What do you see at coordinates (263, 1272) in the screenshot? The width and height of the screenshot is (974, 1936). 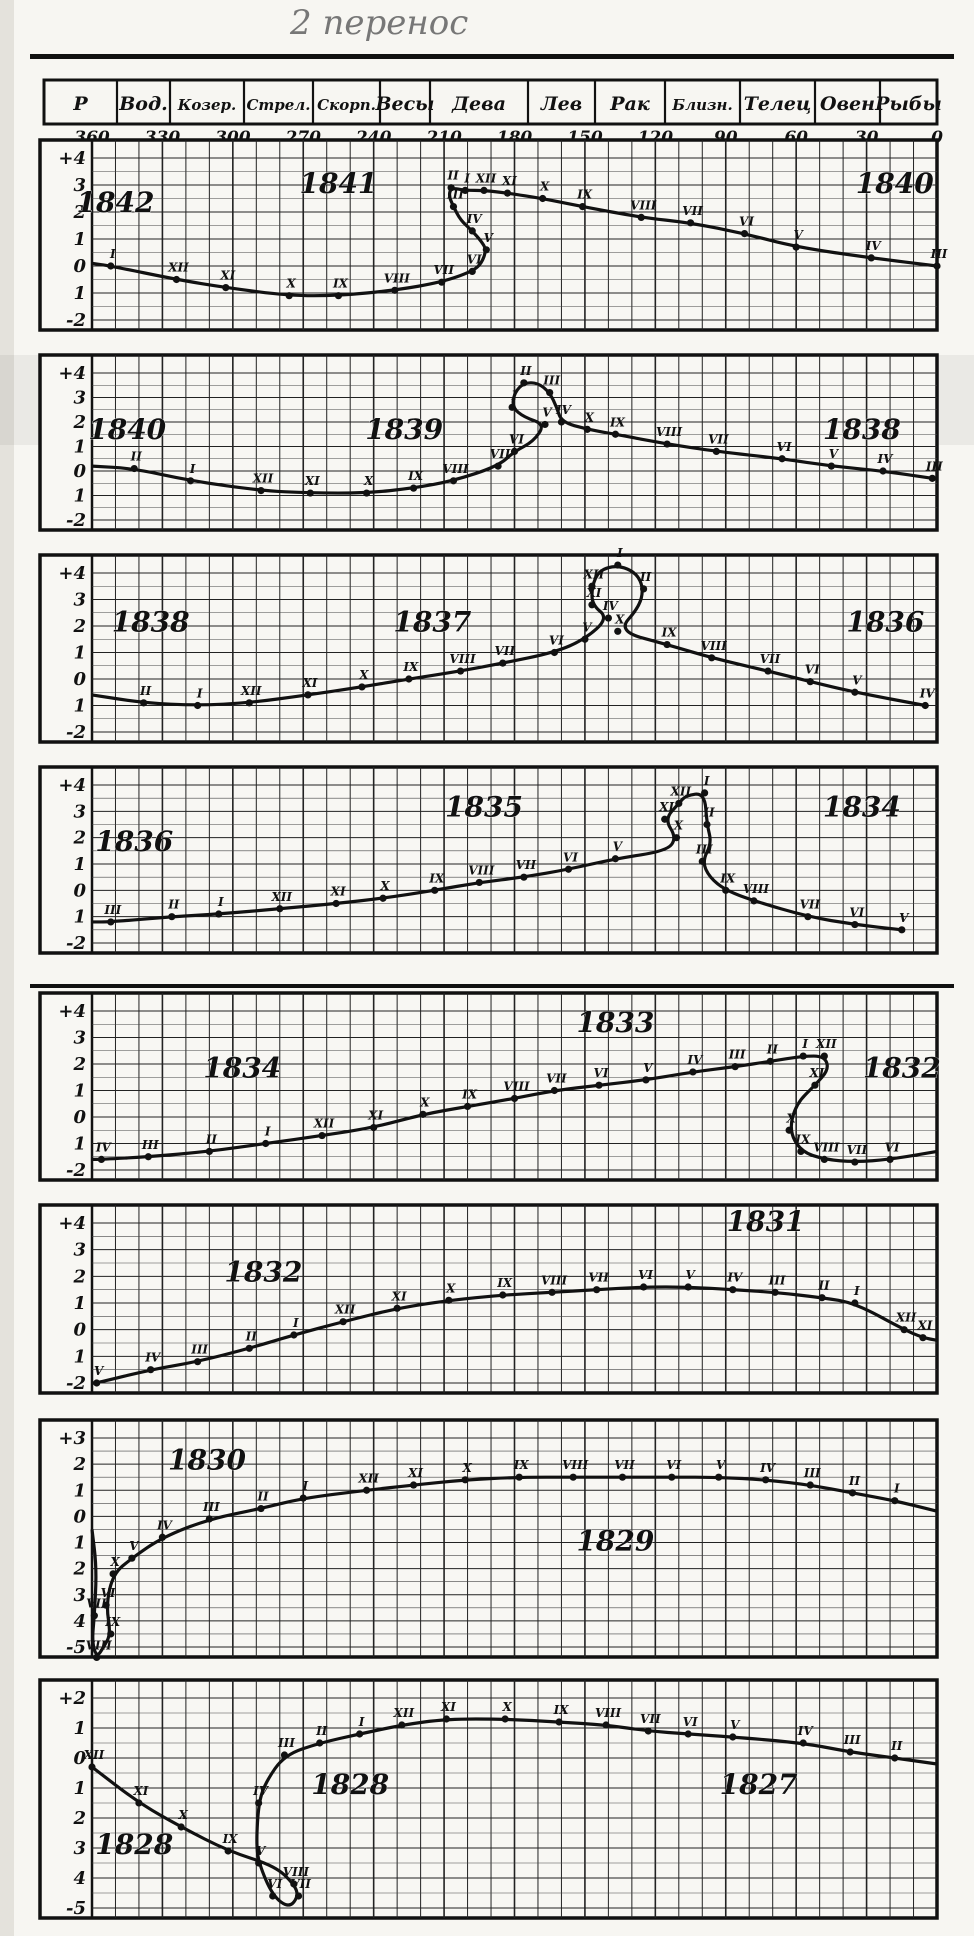 I see `year-label: 1832` at bounding box center [263, 1272].